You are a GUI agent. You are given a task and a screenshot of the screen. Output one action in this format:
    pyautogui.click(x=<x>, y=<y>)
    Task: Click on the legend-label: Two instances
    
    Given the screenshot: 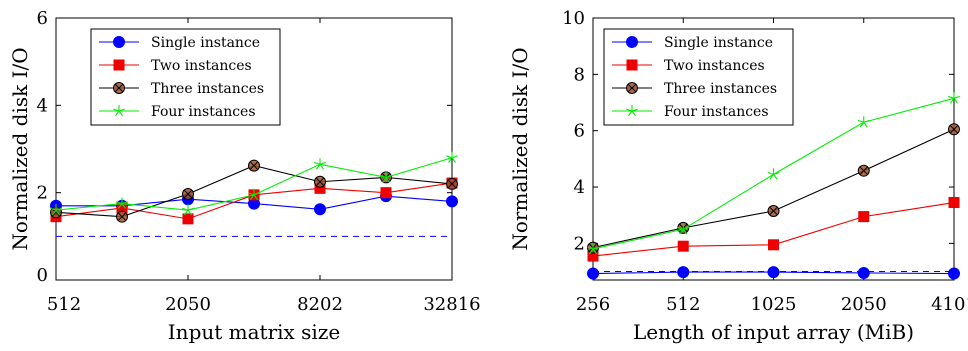 What is the action you would take?
    pyautogui.click(x=201, y=66)
    